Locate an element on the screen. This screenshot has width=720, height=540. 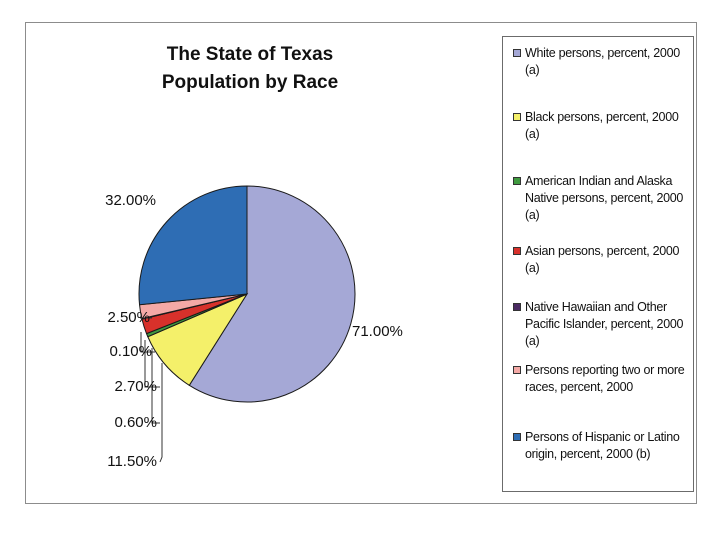
chart-title-line-1: The State of Texas is located at coordinates (250, 54).